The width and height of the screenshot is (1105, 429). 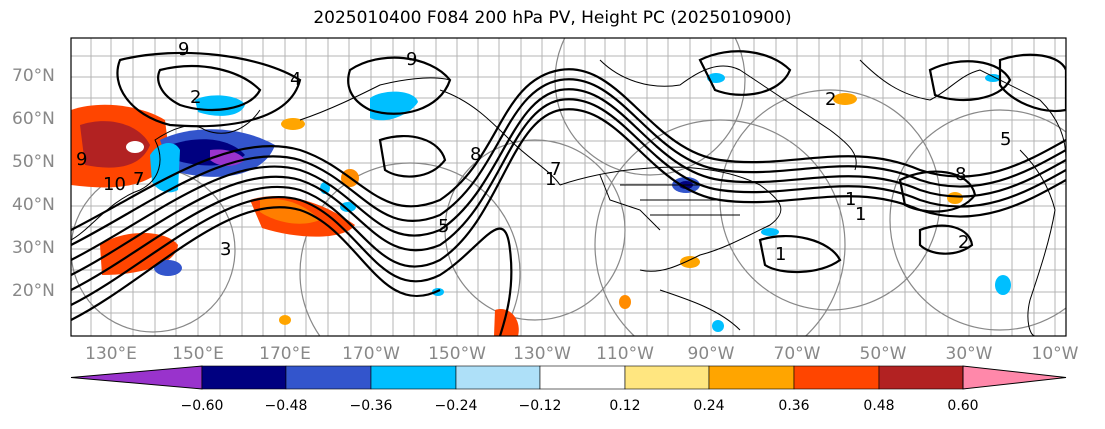 I want to click on colorbar-tick-label: 0.24, so click(x=709, y=406).